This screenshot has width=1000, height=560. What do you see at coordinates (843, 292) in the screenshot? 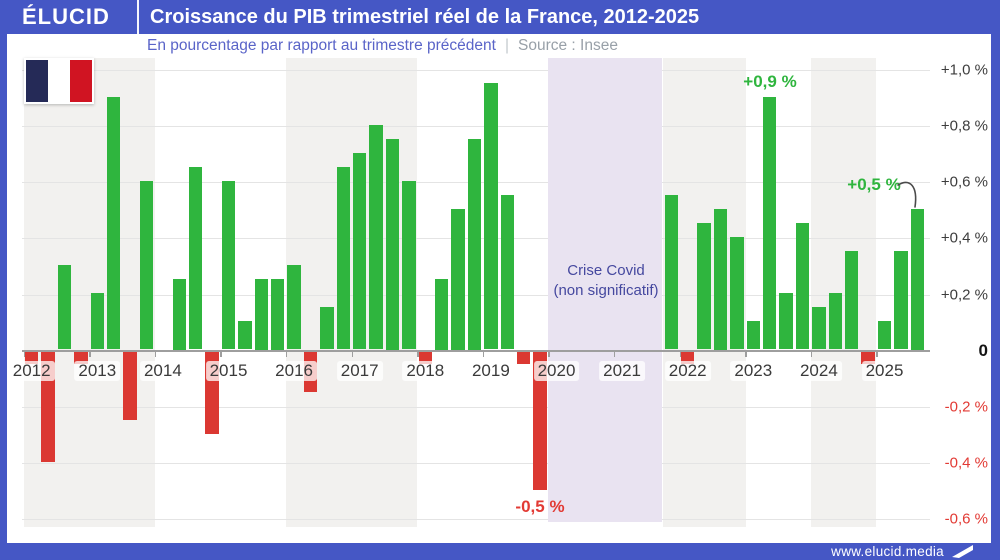
I see `background-stripe` at bounding box center [843, 292].